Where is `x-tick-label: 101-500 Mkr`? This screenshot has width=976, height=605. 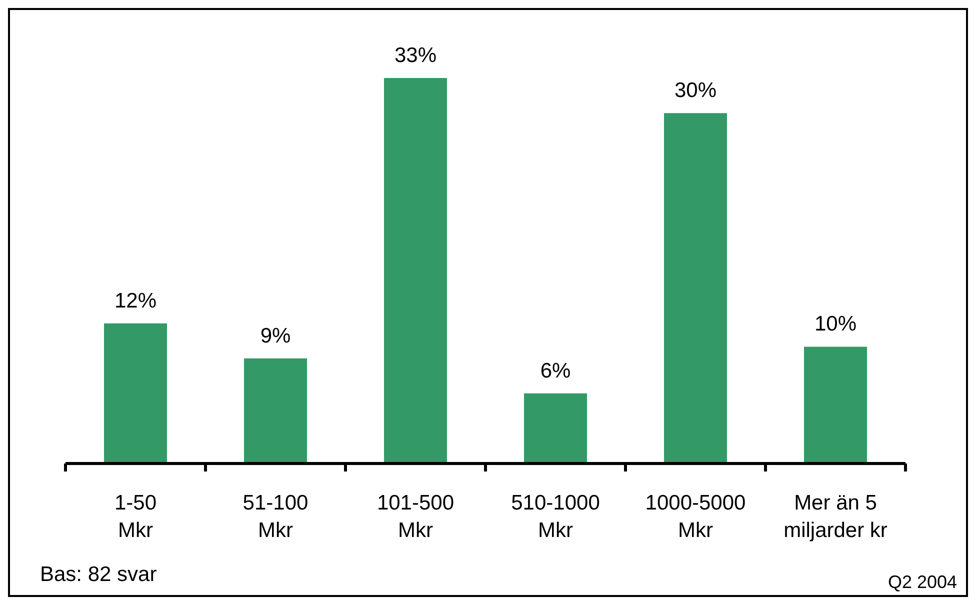
x-tick-label: 101-500 Mkr is located at coordinates (415, 517).